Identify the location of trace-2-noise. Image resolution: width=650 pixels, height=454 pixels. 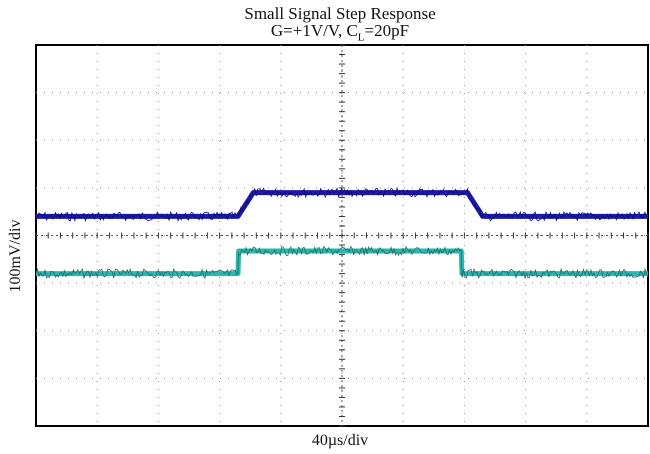
(342, 262).